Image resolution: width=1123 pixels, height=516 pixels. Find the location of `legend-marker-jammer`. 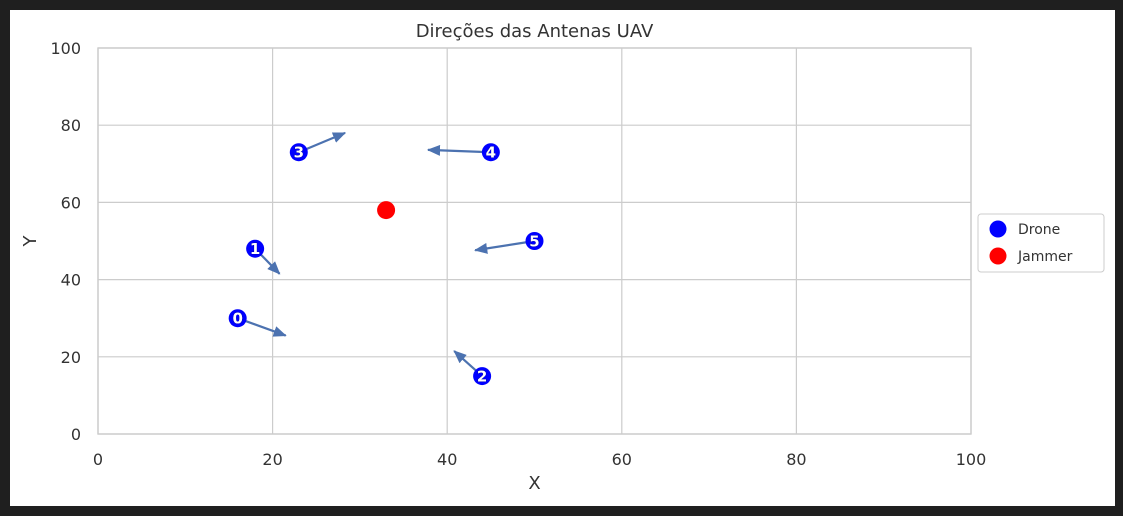

legend-marker-jammer is located at coordinates (998, 256).